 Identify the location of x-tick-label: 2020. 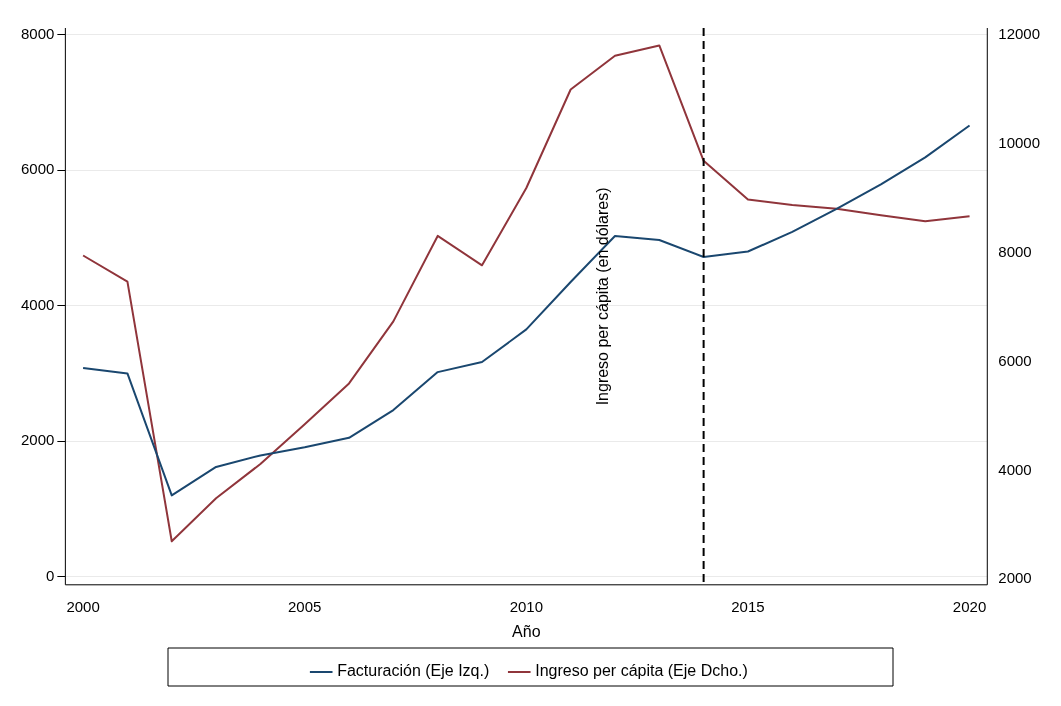
(969, 606).